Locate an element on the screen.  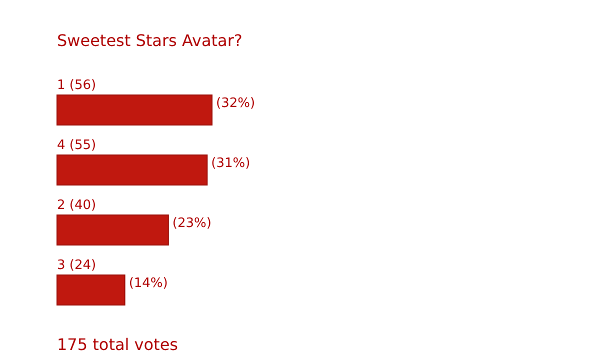
y-tick-label: 2 (40) is located at coordinates (76, 205).